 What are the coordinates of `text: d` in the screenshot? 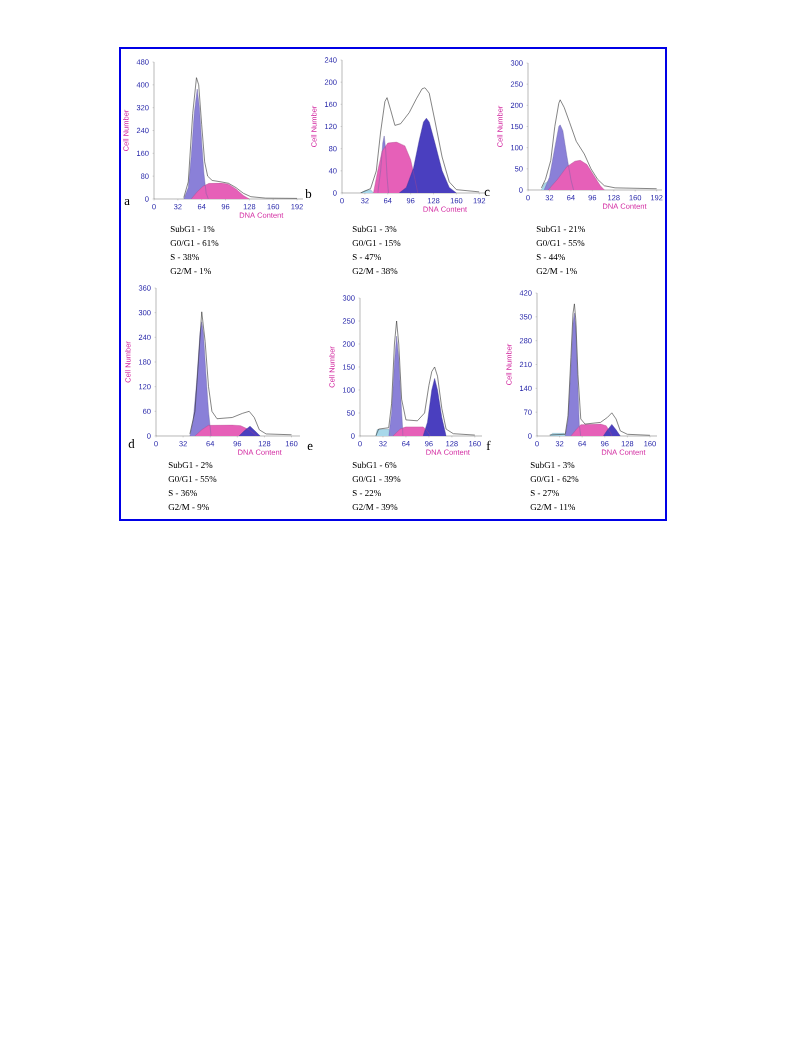 It's located at (131, 443).